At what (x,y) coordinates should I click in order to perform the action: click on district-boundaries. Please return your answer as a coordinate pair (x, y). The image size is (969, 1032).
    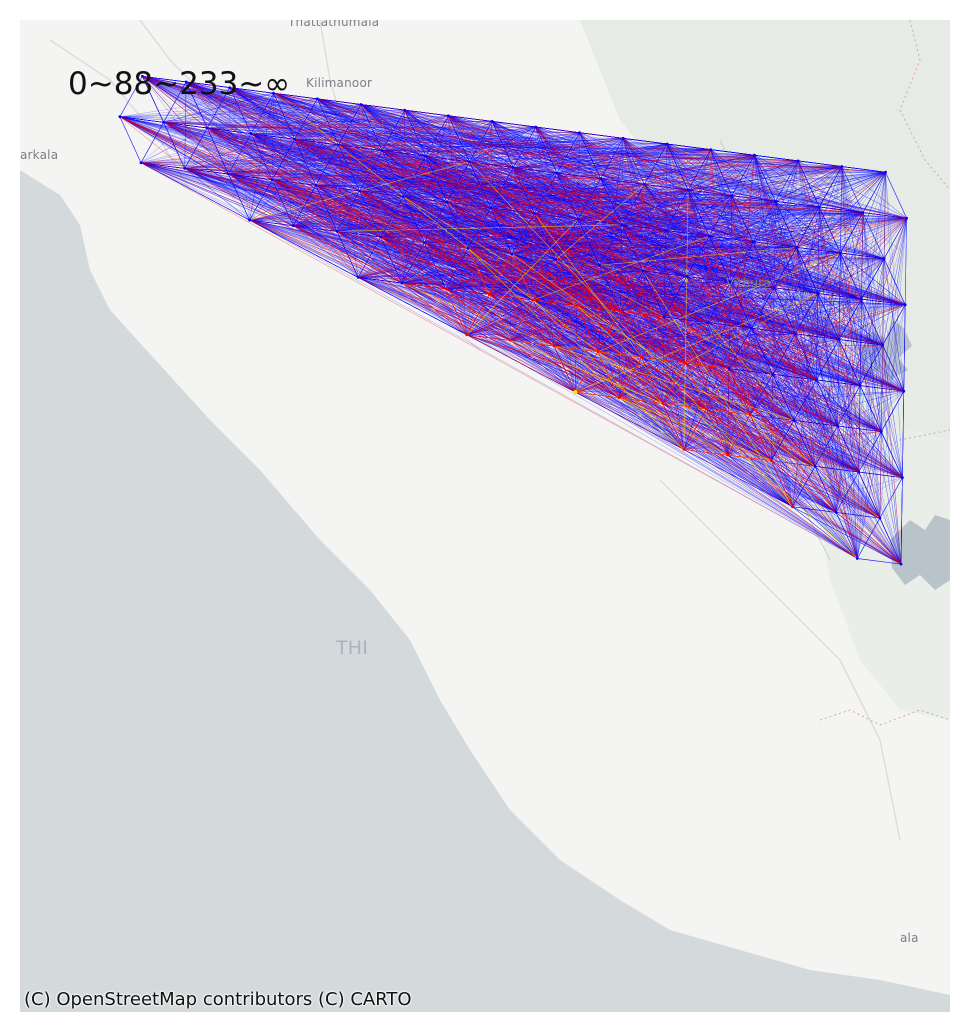
    Looking at the image, I should click on (864, 373).